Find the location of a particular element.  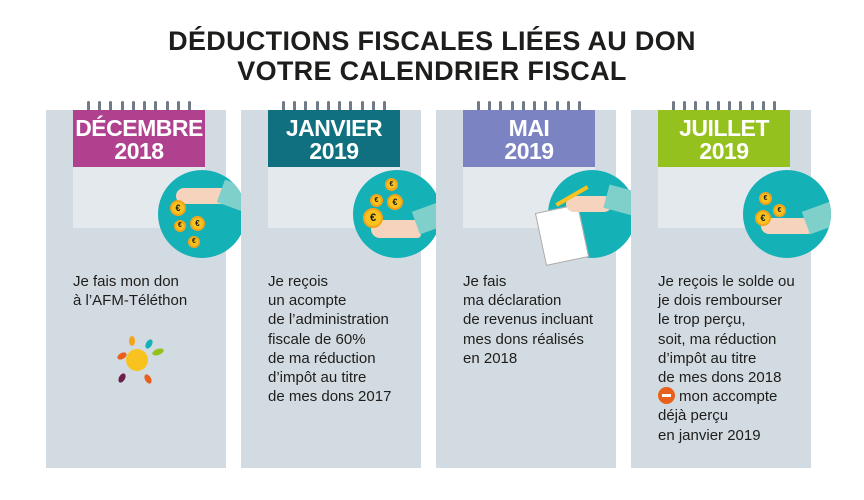

hand-giving-coins-icon: € € € € is located at coordinates (202, 214).